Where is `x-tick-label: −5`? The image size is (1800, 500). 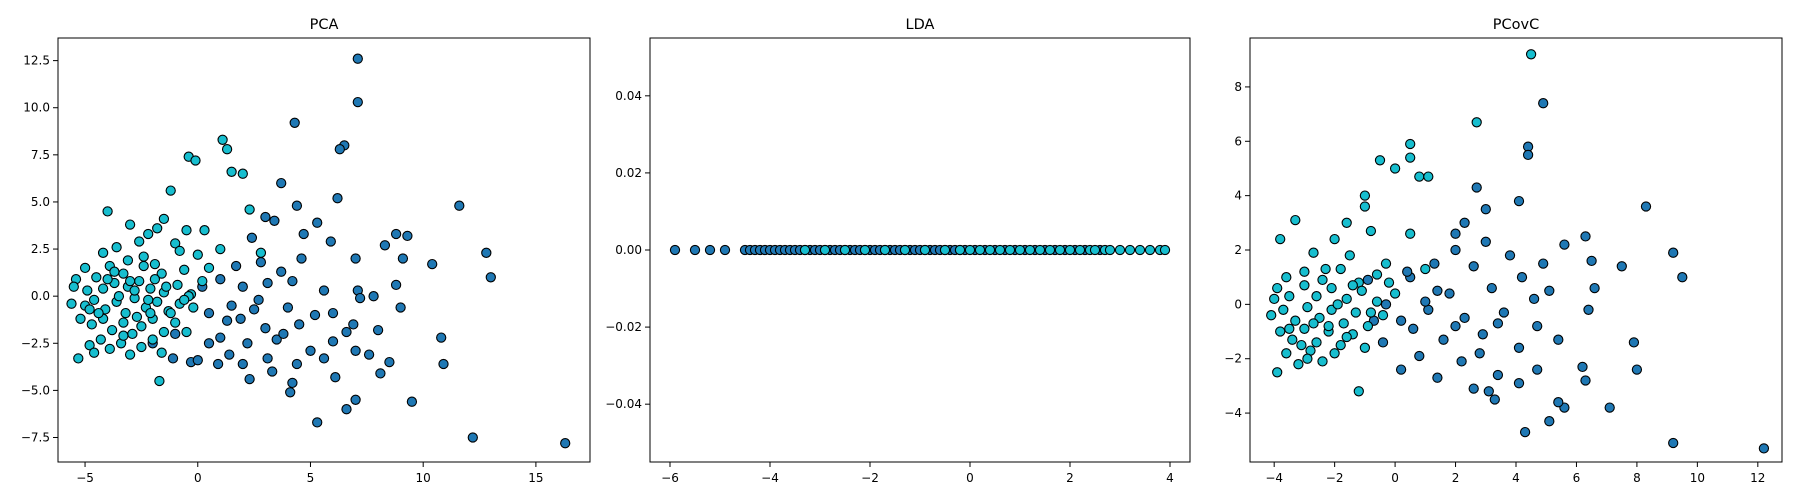 x-tick-label: −5 is located at coordinates (85, 478).